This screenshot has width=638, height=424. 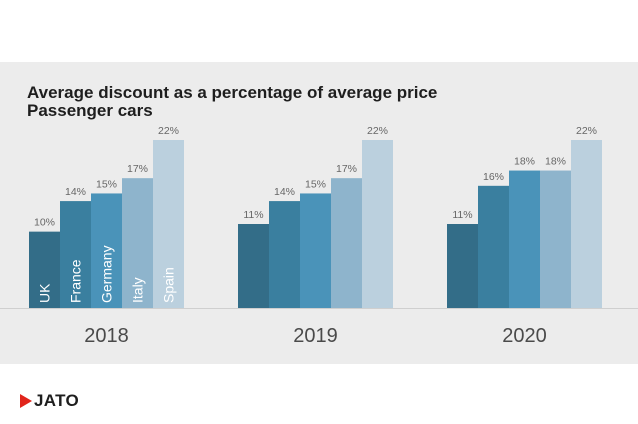 I want to click on data-label-uk-2019: 11%, so click(x=253, y=215).